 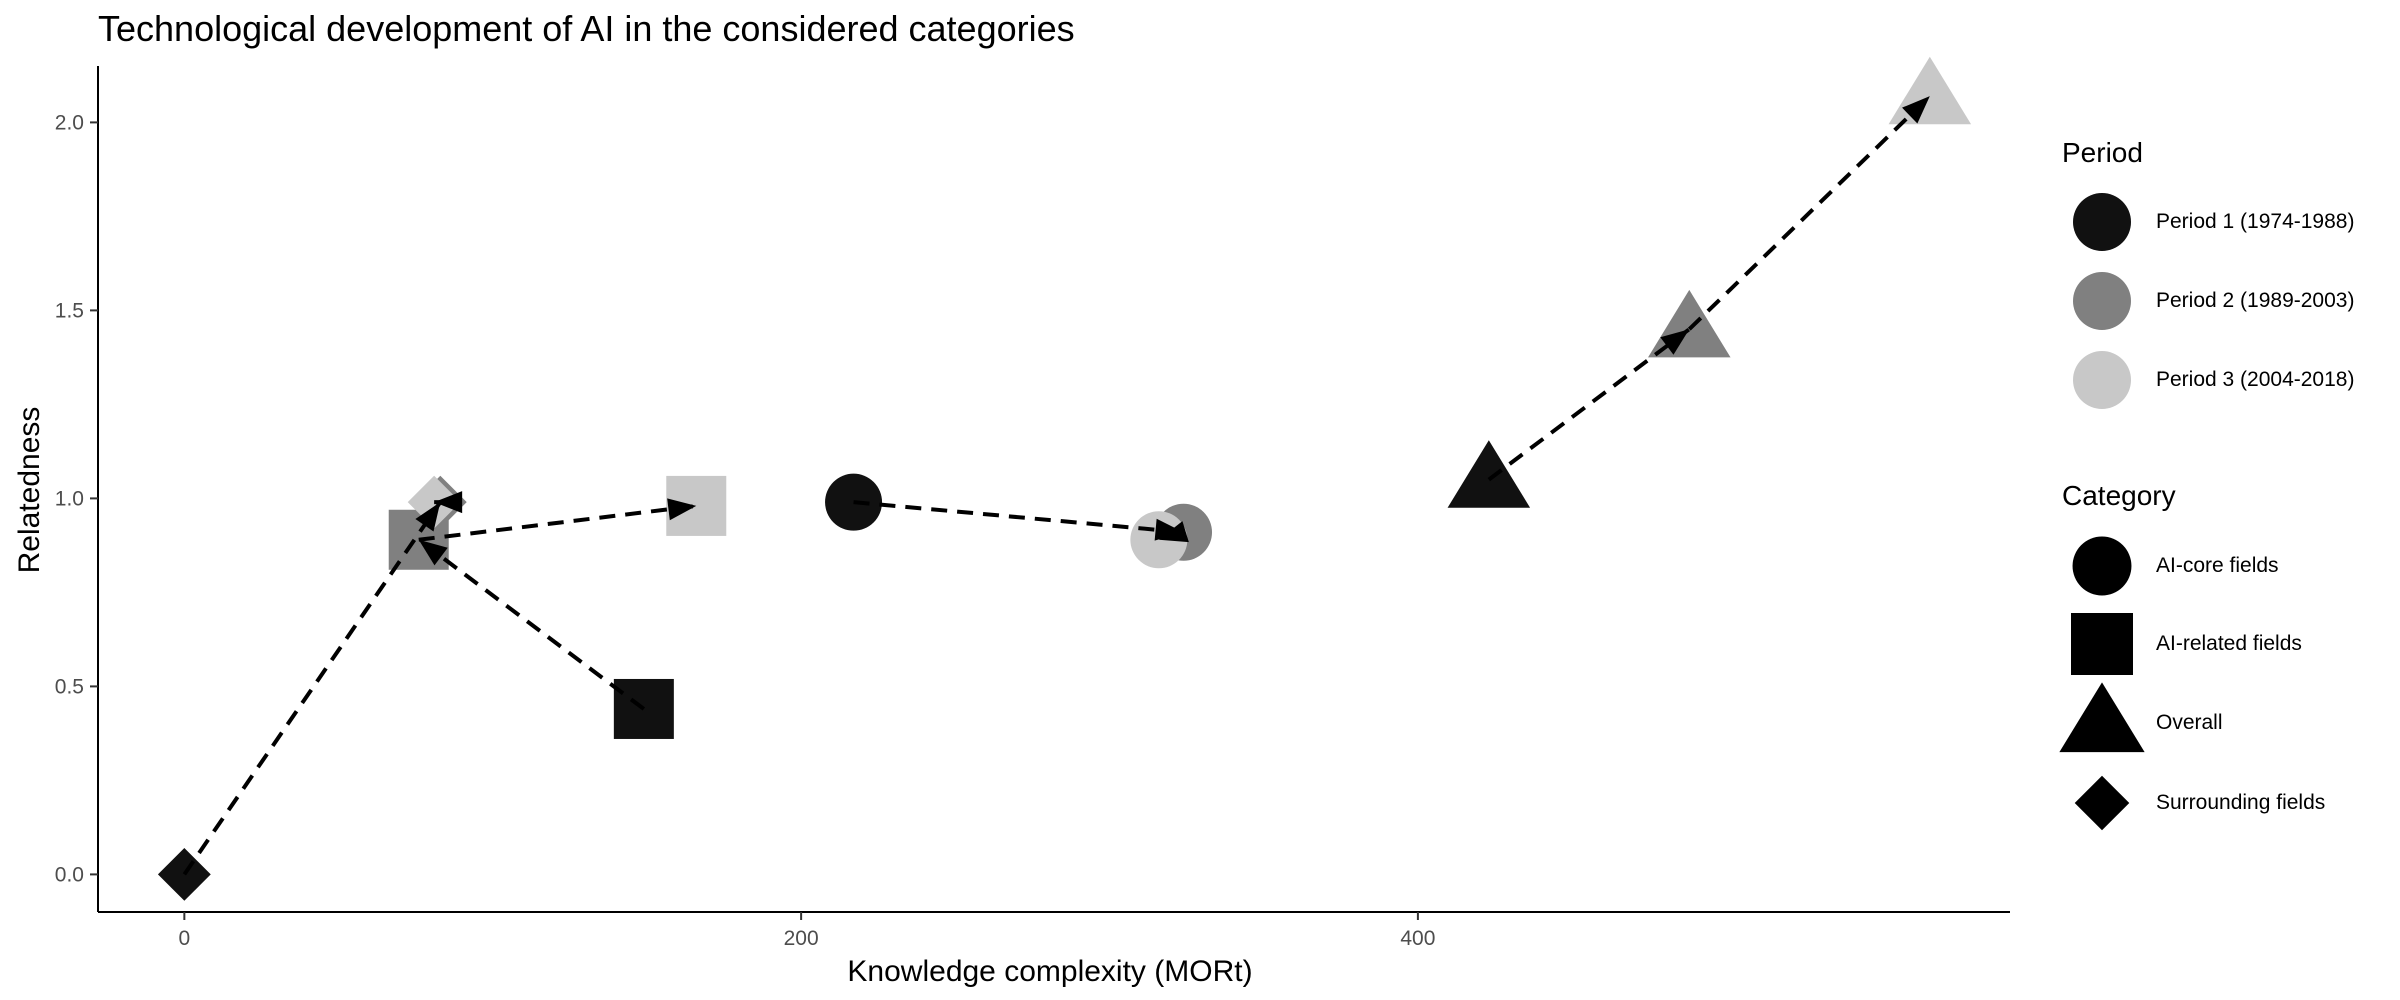 I want to click on y-ticks: 0.0 0.5 1.0 1.5 2.0, so click(x=76, y=498).